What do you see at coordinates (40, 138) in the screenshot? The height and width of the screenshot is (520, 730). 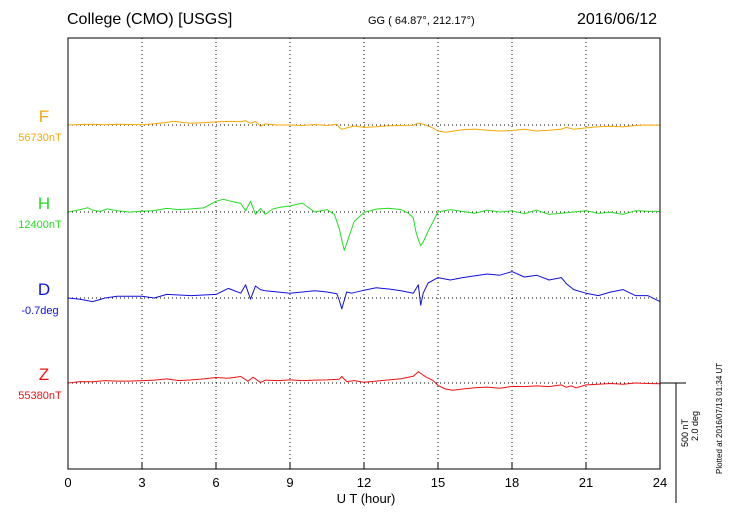 I see `series-baseline-f: 56730nT` at bounding box center [40, 138].